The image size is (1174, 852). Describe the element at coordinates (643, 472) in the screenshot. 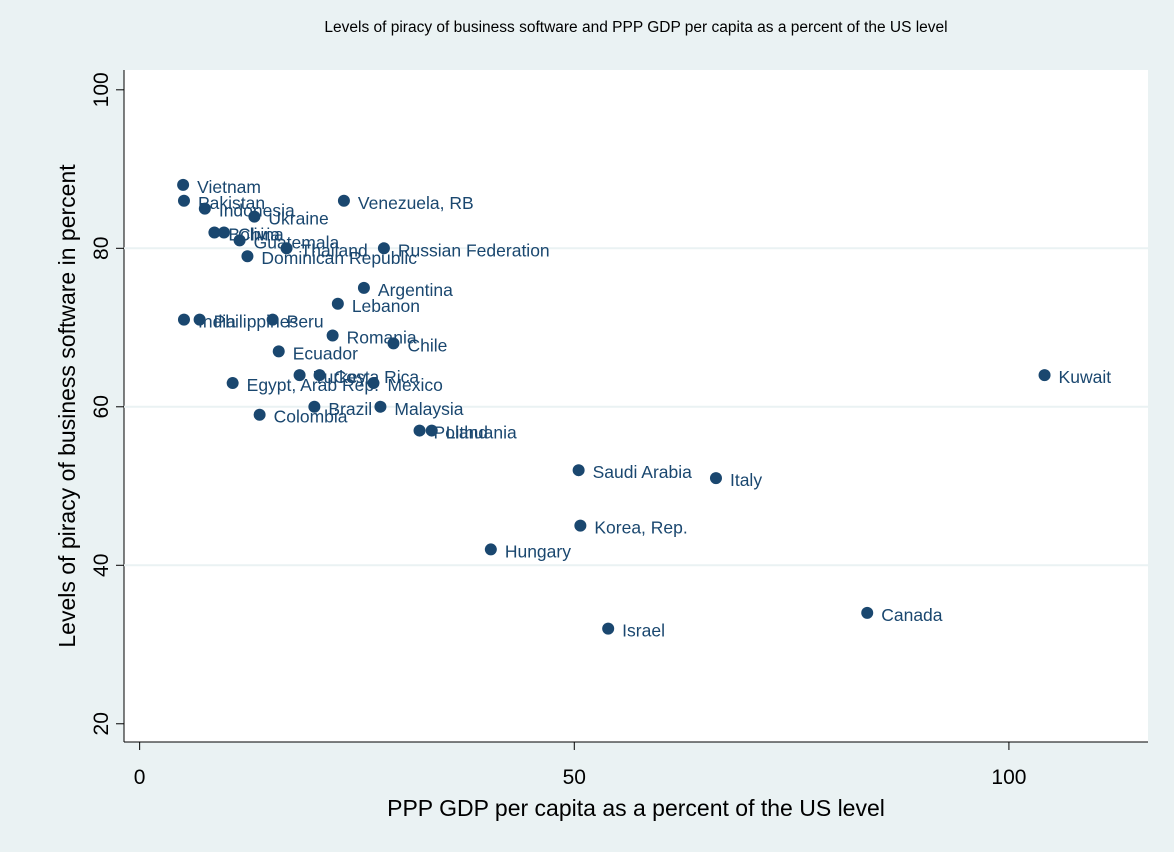

I see `point-label: Saudi Arabia` at that location.